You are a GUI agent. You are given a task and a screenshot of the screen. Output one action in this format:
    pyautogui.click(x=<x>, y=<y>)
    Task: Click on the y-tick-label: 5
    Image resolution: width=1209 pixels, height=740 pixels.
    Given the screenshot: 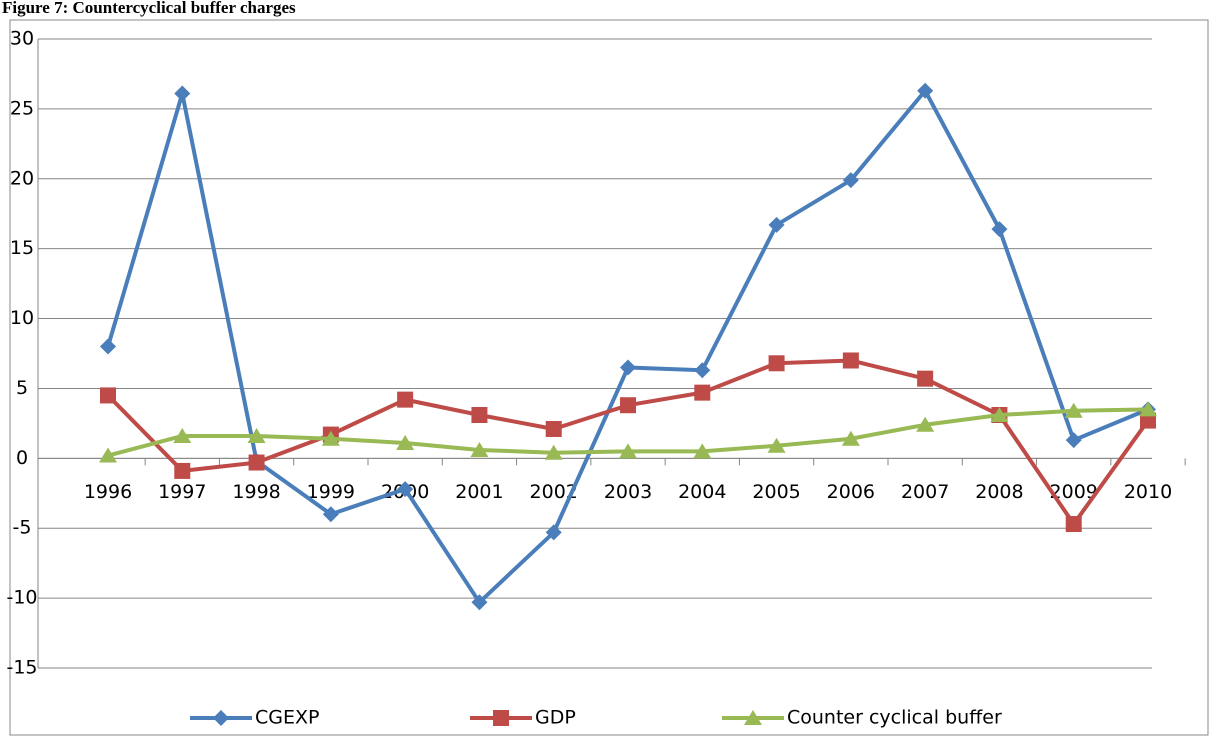 What is the action you would take?
    pyautogui.click(x=22, y=388)
    